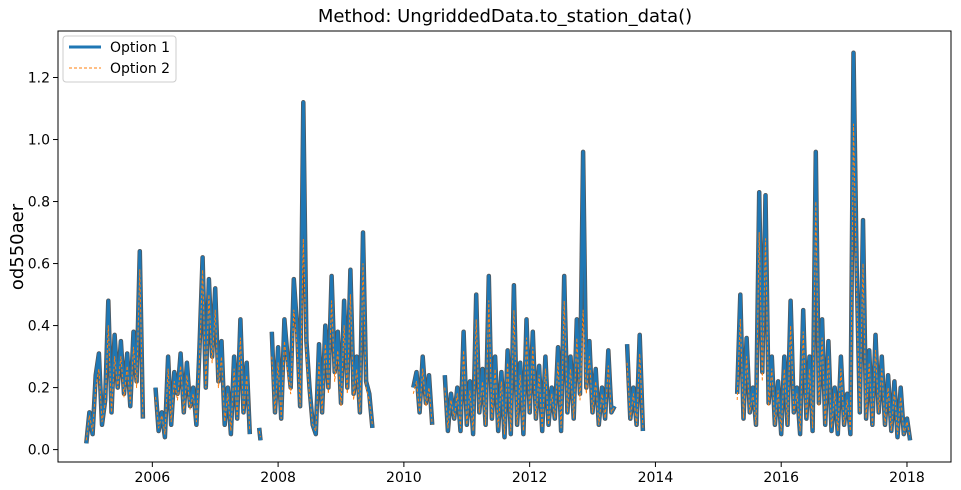  Describe the element at coordinates (39, 79) in the screenshot. I see `y-tick-label: 1.2` at that location.